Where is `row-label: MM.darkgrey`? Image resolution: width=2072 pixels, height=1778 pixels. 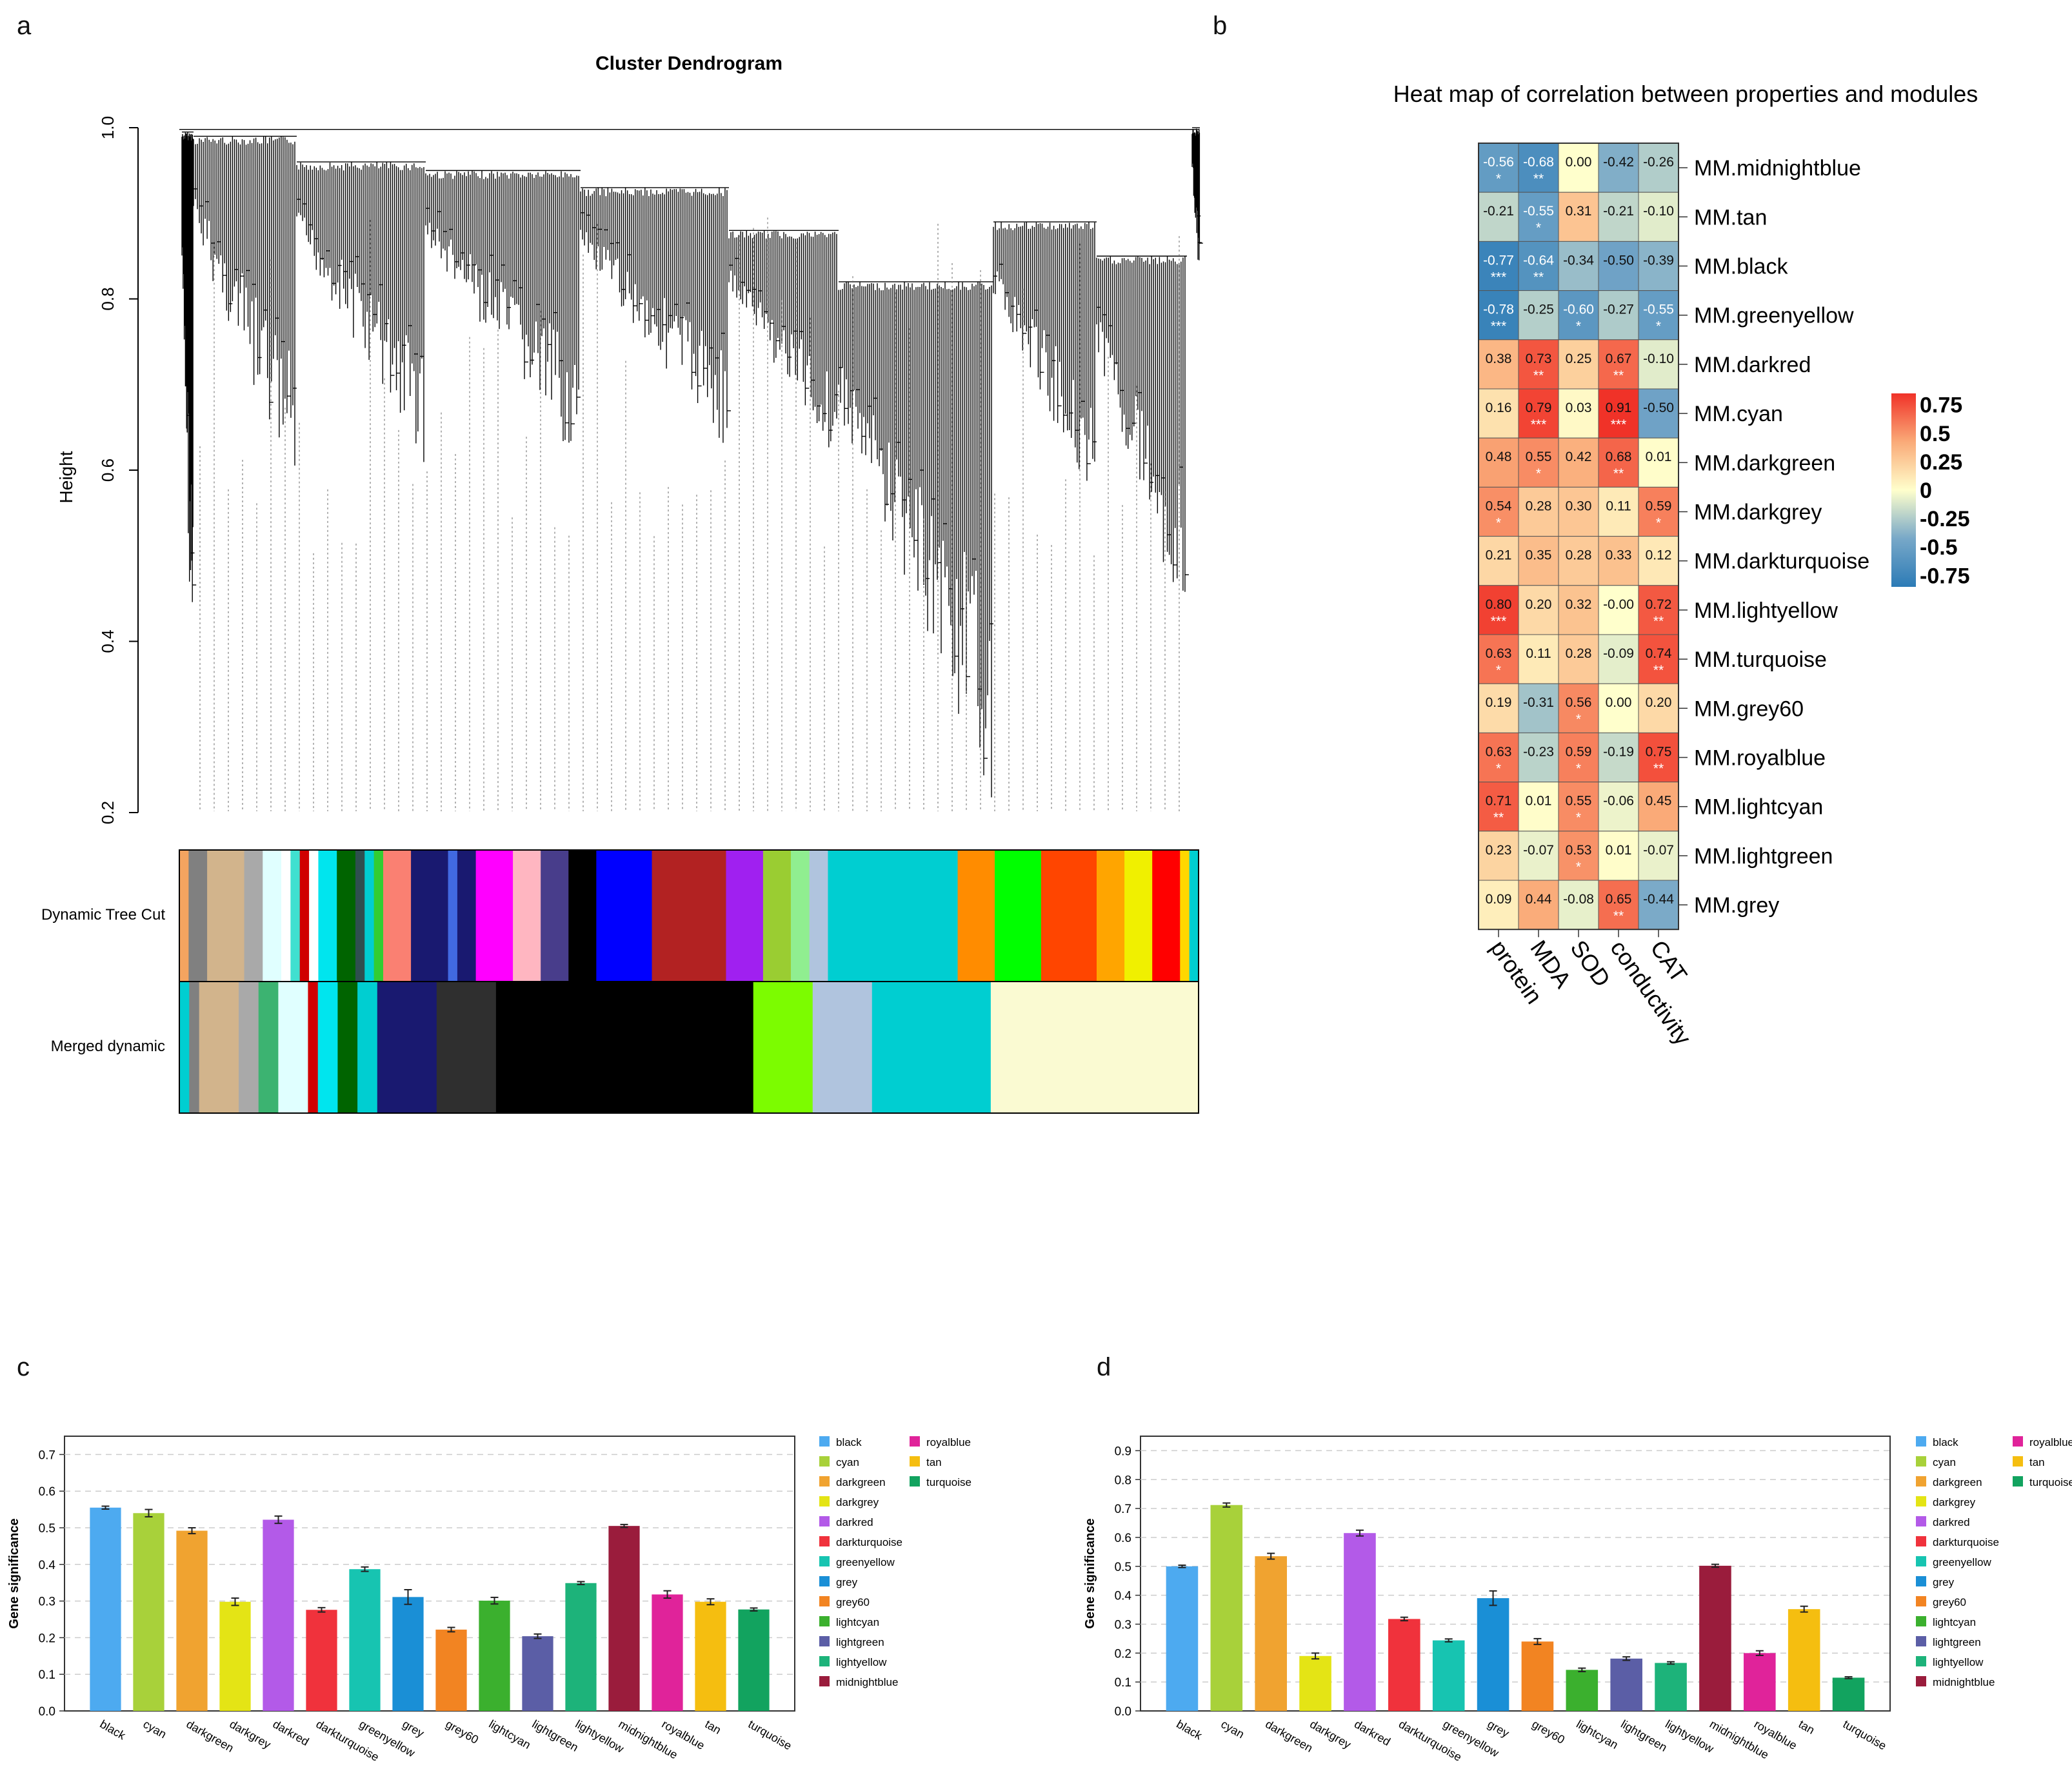
row-label: MM.darkgrey is located at coordinates (1758, 512).